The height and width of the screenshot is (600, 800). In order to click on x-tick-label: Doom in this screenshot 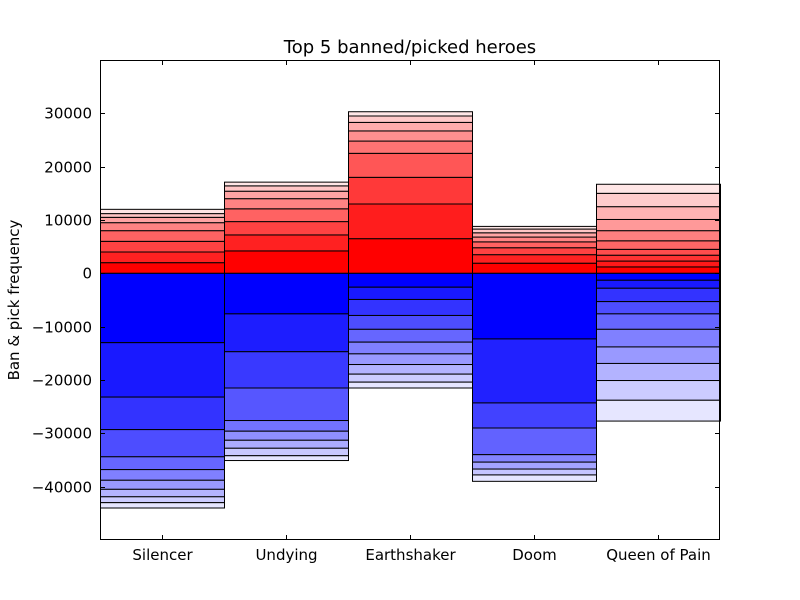, I will do `click(534, 555)`.